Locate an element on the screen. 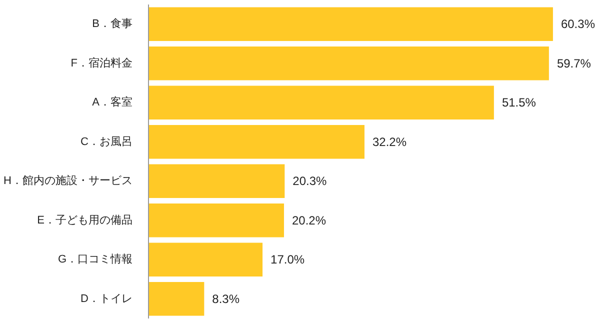 The height and width of the screenshot is (326, 601). data-label: 20.2% is located at coordinates (309, 220).